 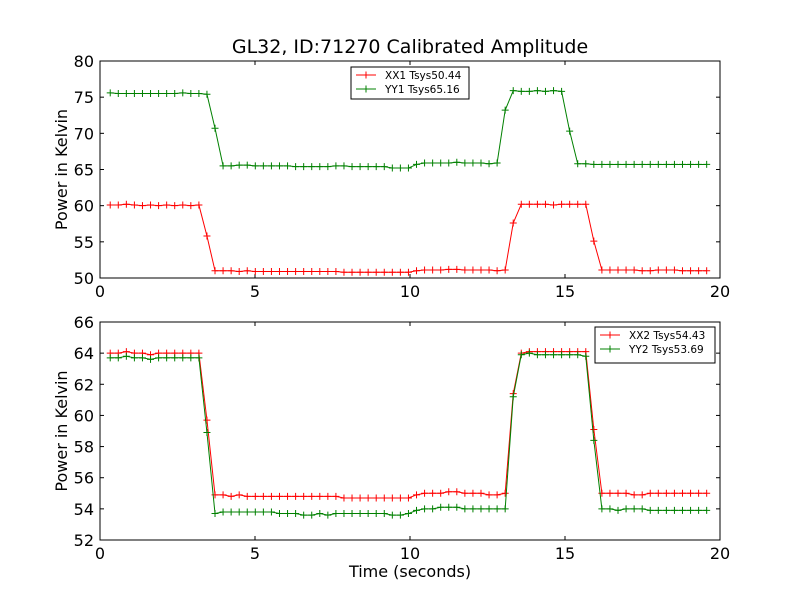 What do you see at coordinates (84, 509) in the screenshot?
I see `y-tick-label: 54` at bounding box center [84, 509].